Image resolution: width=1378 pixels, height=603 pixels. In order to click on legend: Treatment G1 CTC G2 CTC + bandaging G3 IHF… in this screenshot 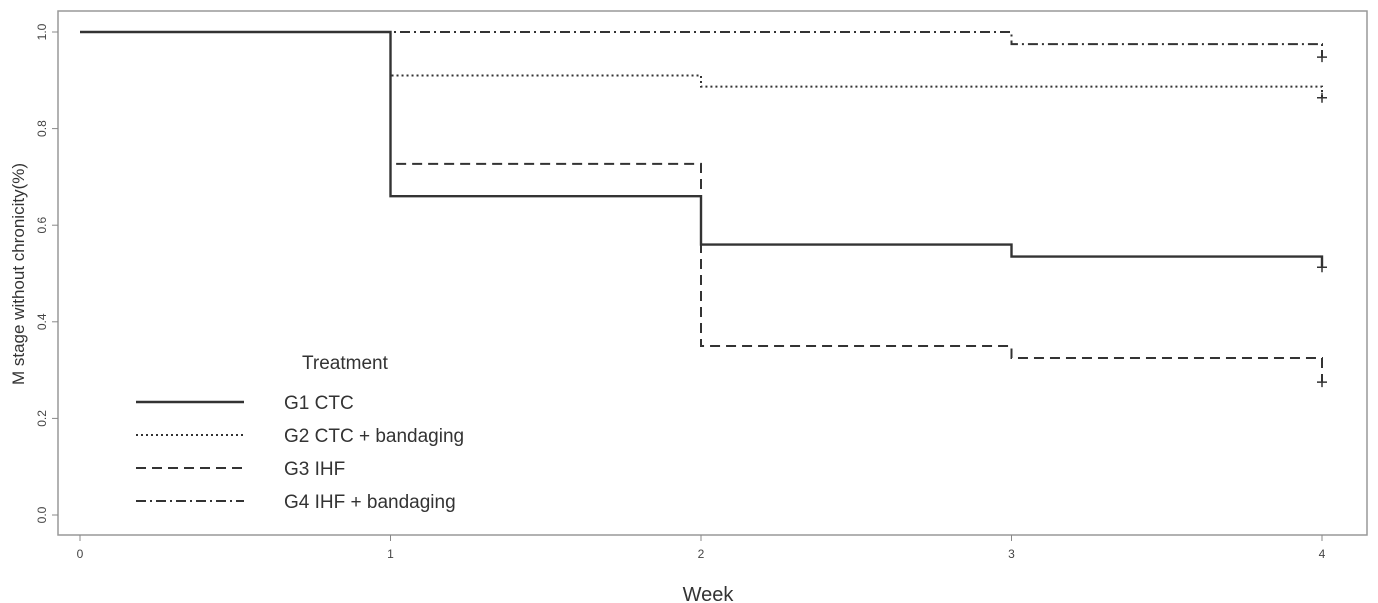, I will do `click(300, 433)`.